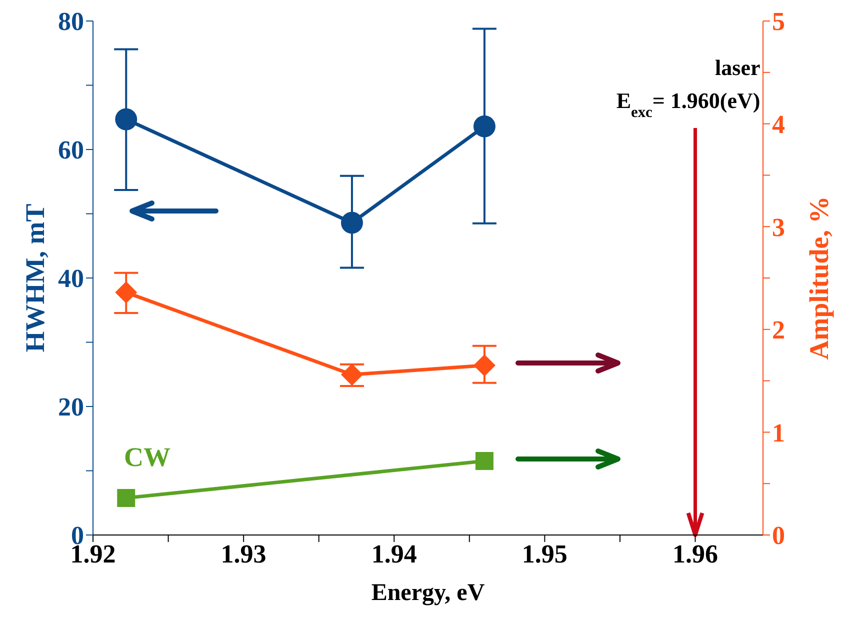  I want to click on x-tick-label: 1.94, so click(394, 553).